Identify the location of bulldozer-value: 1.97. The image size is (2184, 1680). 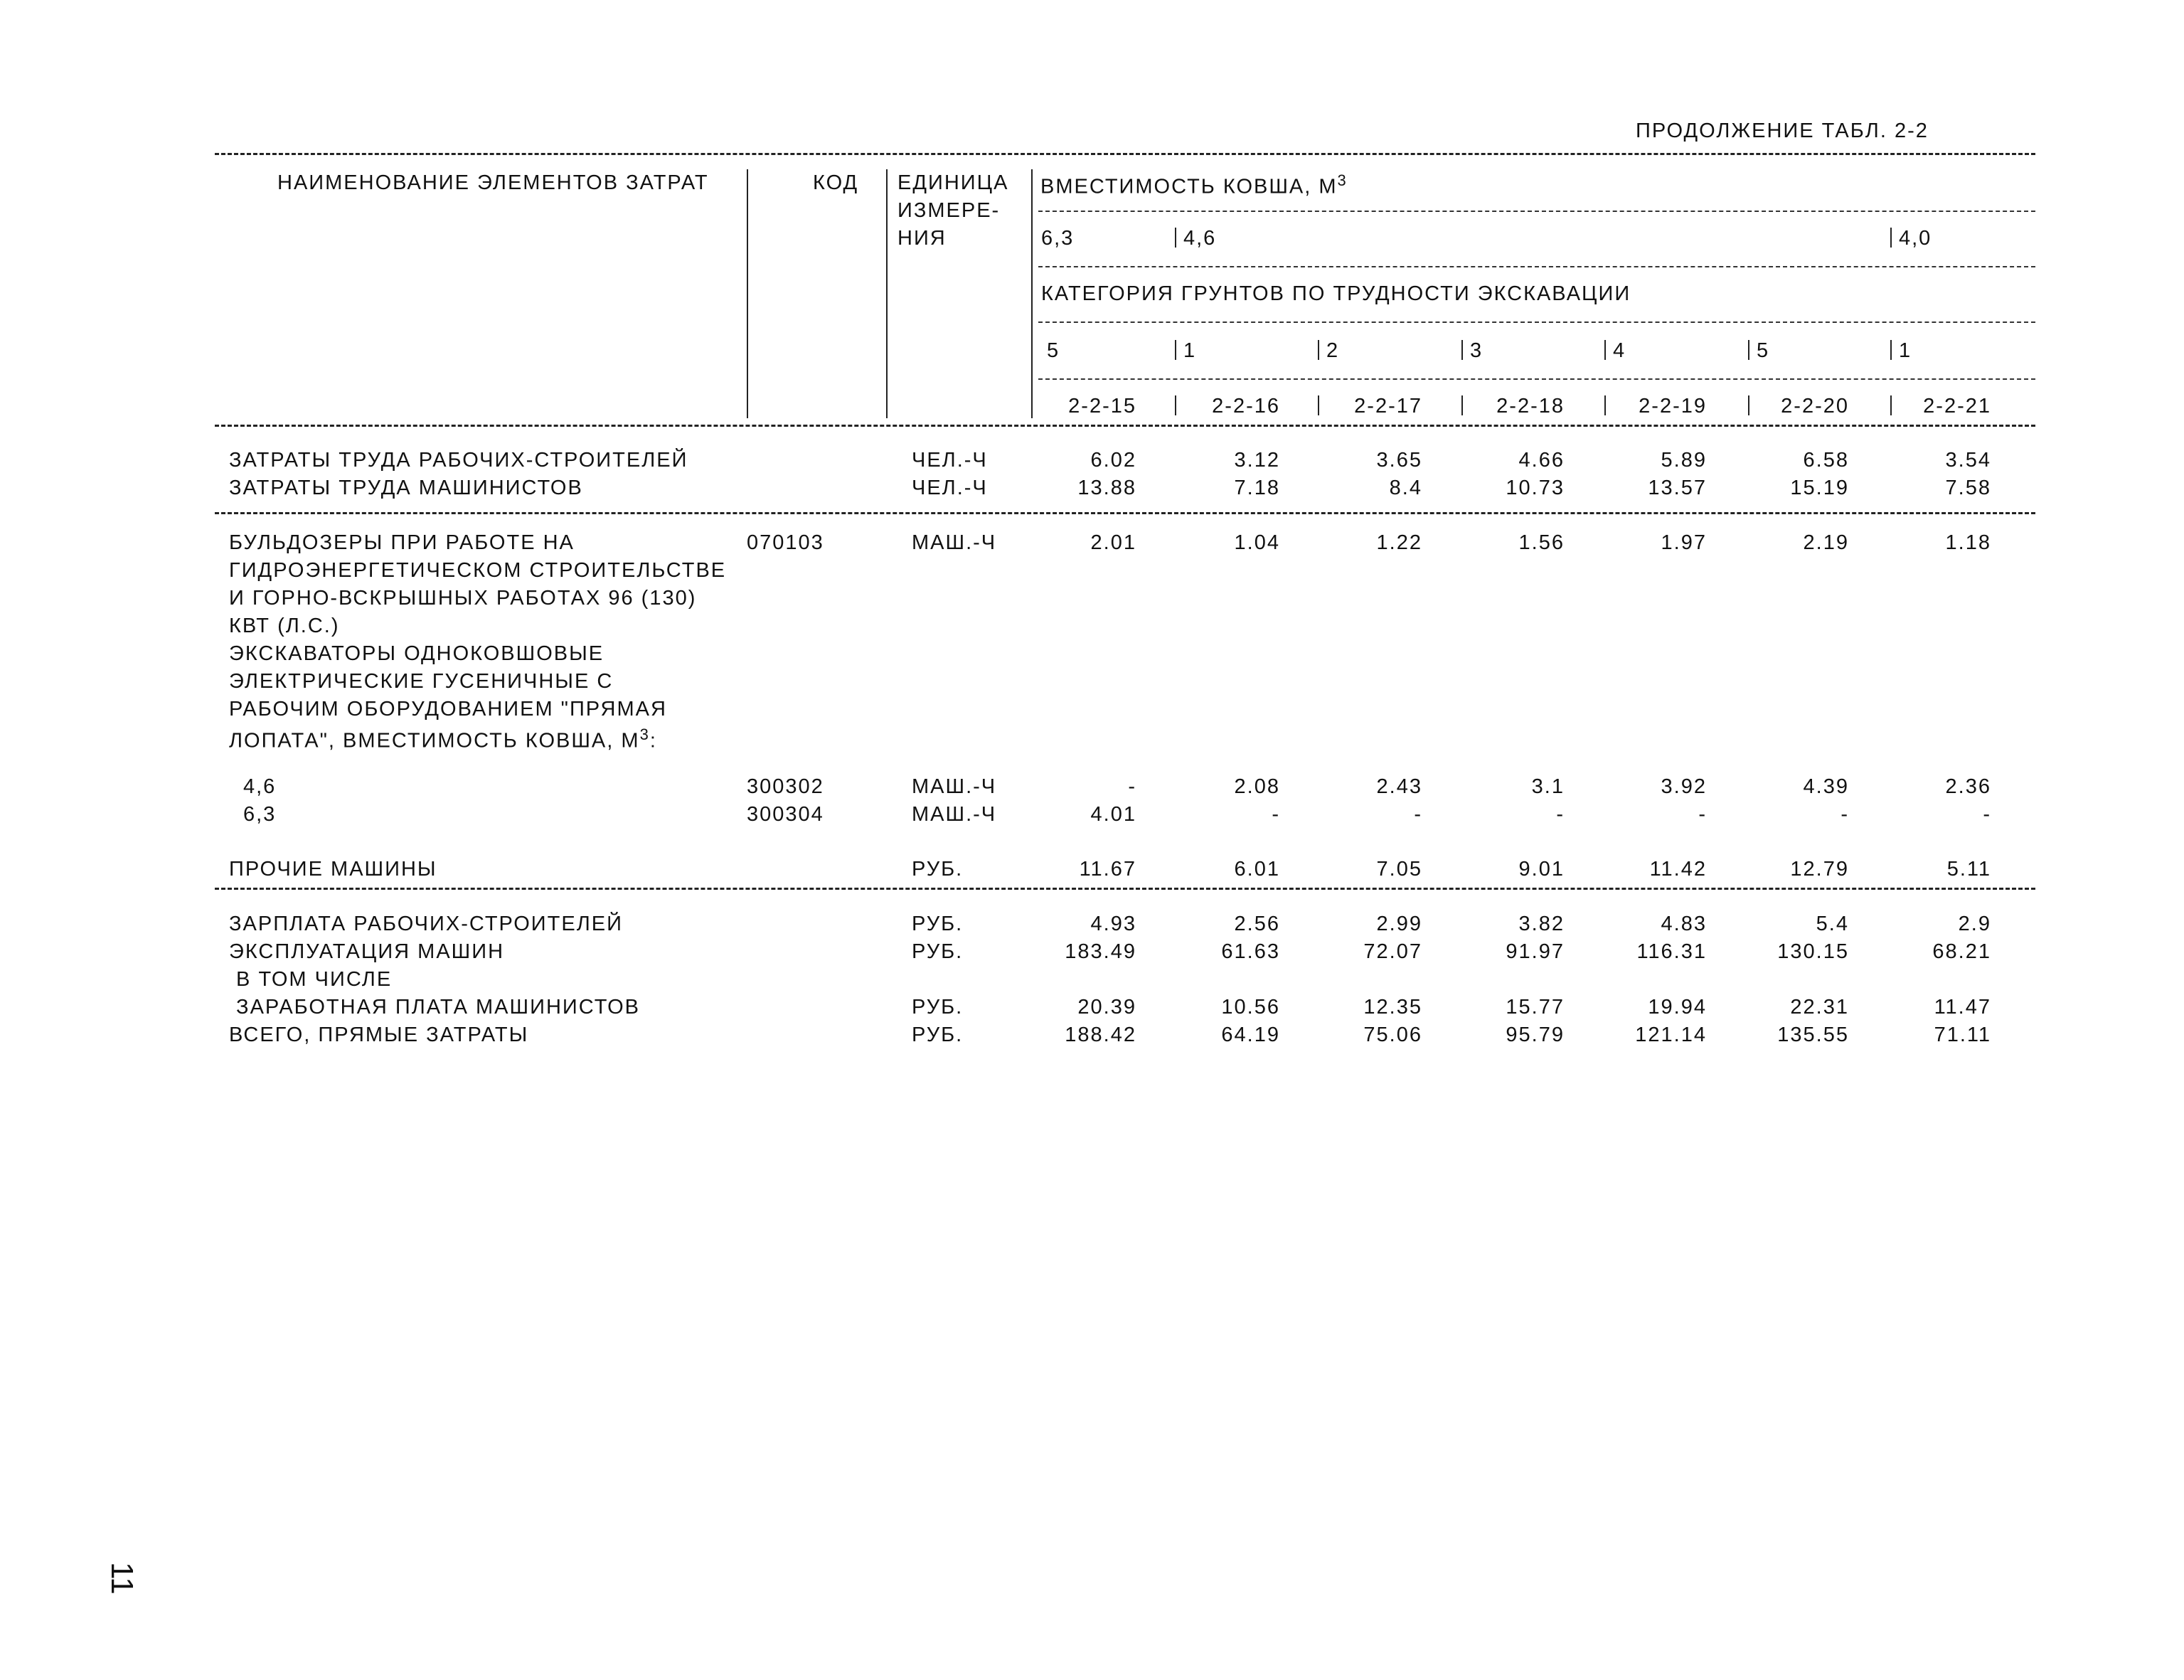
(1684, 542).